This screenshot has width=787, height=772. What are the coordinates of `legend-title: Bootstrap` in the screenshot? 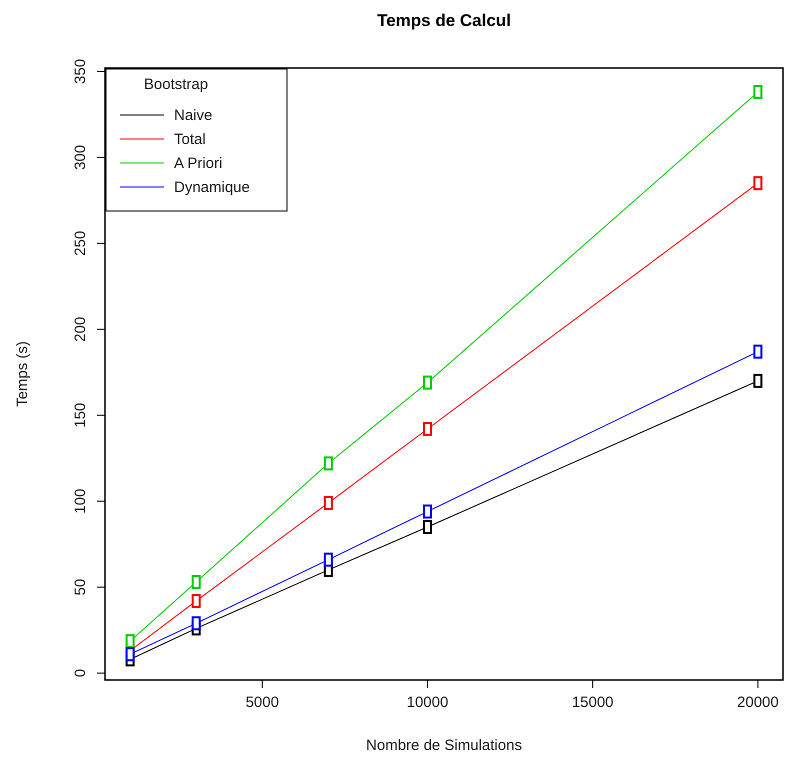 It's located at (176, 84).